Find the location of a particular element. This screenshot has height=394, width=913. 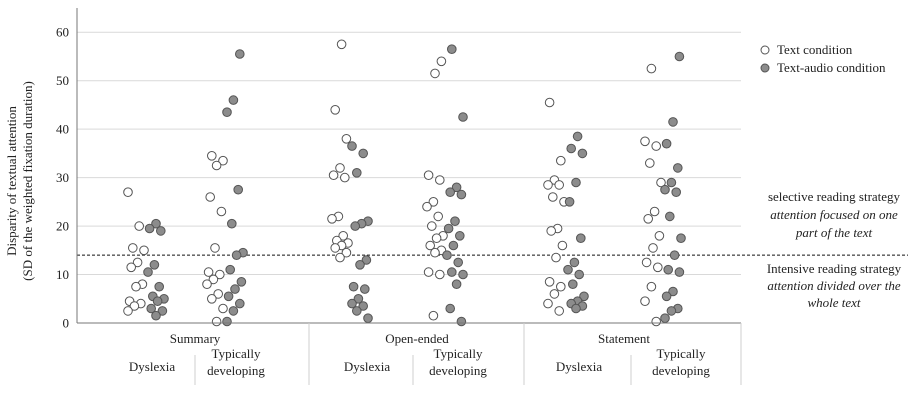

annotation-selective-title: selective reading strategy is located at coordinates (834, 196).